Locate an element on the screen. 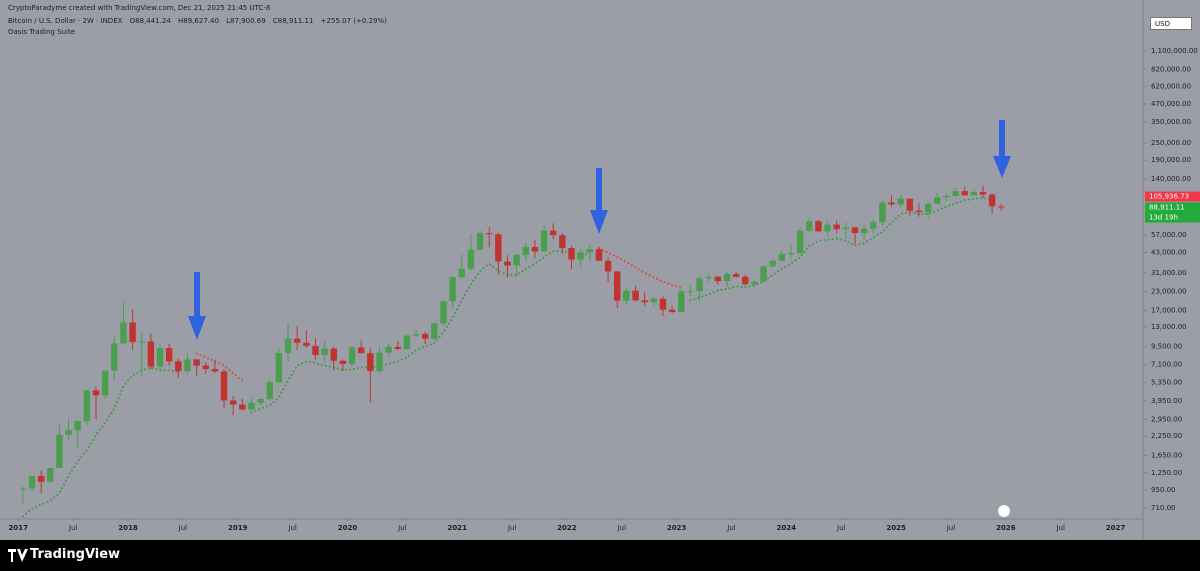 The height and width of the screenshot is (571, 1200). ohlc: L87,900.69 is located at coordinates (246, 21).